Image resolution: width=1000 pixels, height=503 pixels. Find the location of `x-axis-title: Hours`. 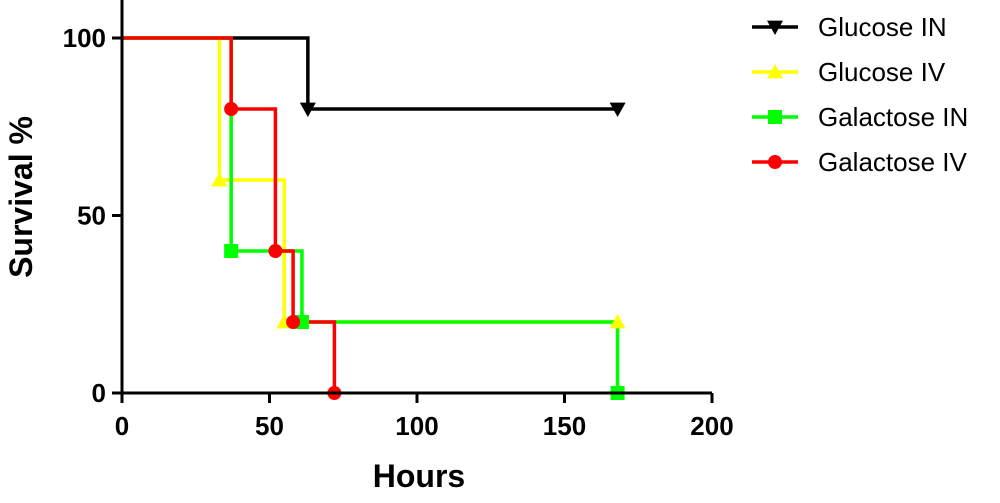

x-axis-title: Hours is located at coordinates (419, 476).